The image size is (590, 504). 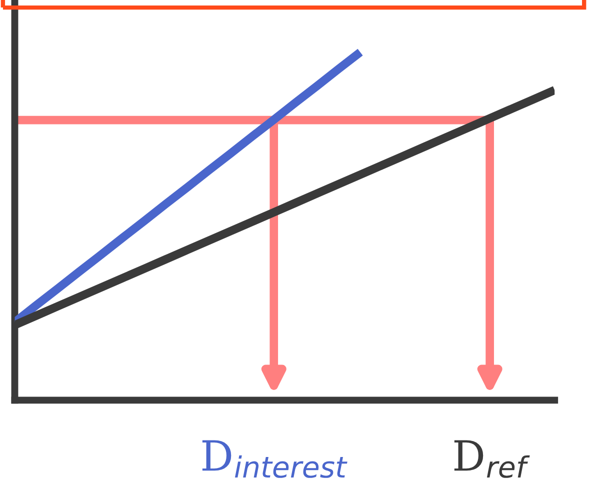 I want to click on x-tick-label: D$_{ref}$, so click(x=492, y=459).